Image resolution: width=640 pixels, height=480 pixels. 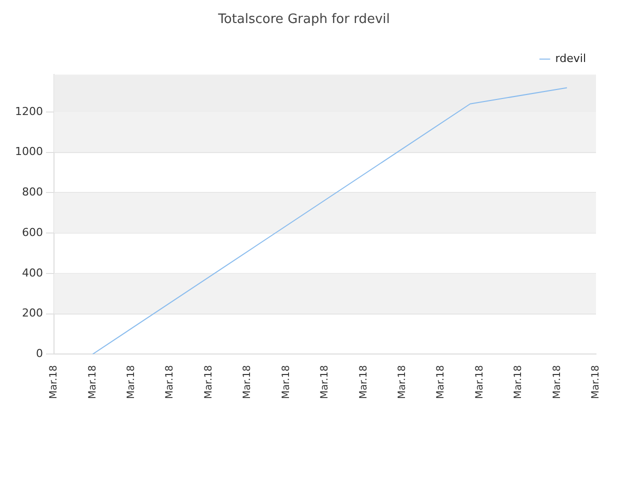 I want to click on y-tick-label: 1200, so click(x=28, y=111).